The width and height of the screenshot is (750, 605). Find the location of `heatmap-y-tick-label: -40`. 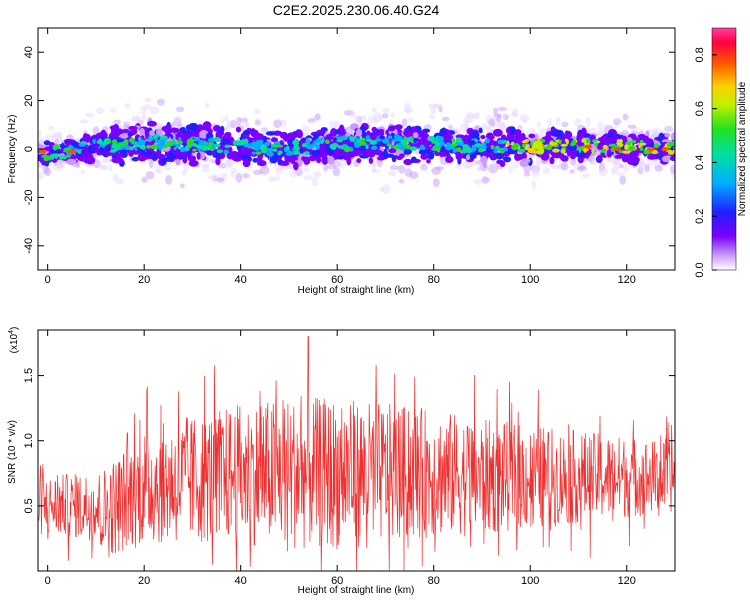

heatmap-y-tick-label: -40 is located at coordinates (29, 246).